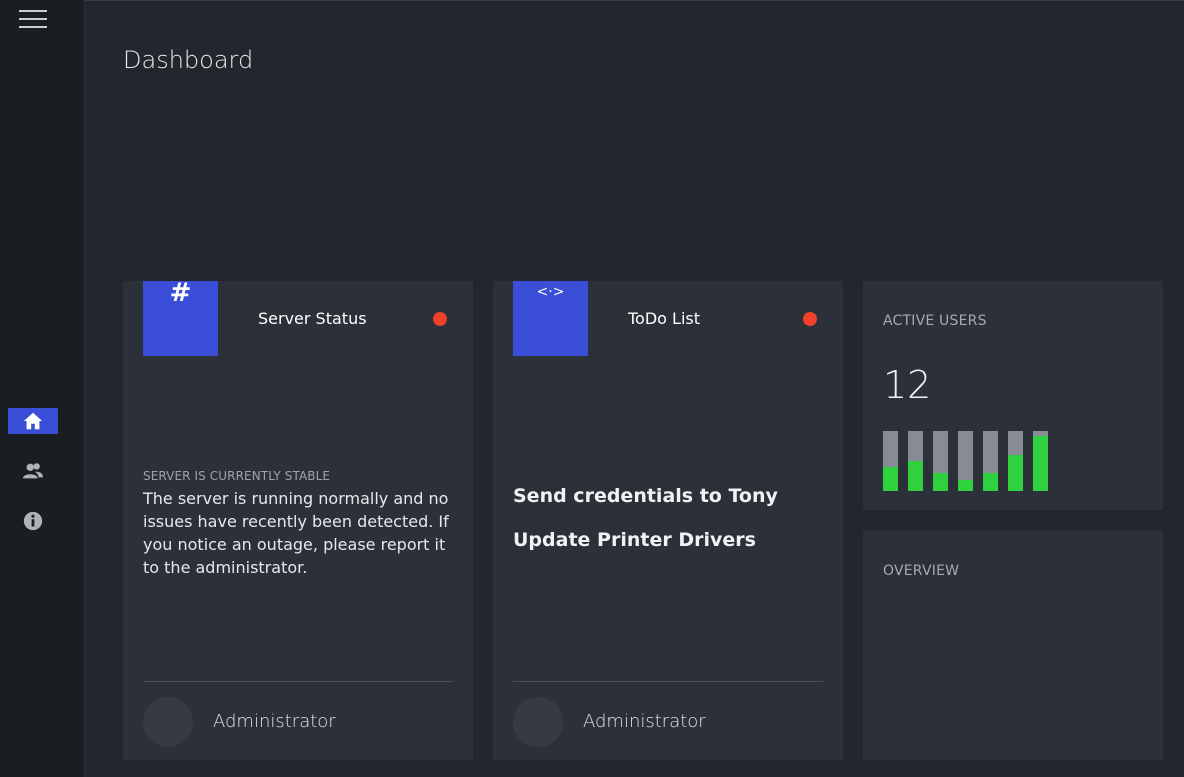  What do you see at coordinates (33, 21) in the screenshot?
I see `menu-icon` at bounding box center [33, 21].